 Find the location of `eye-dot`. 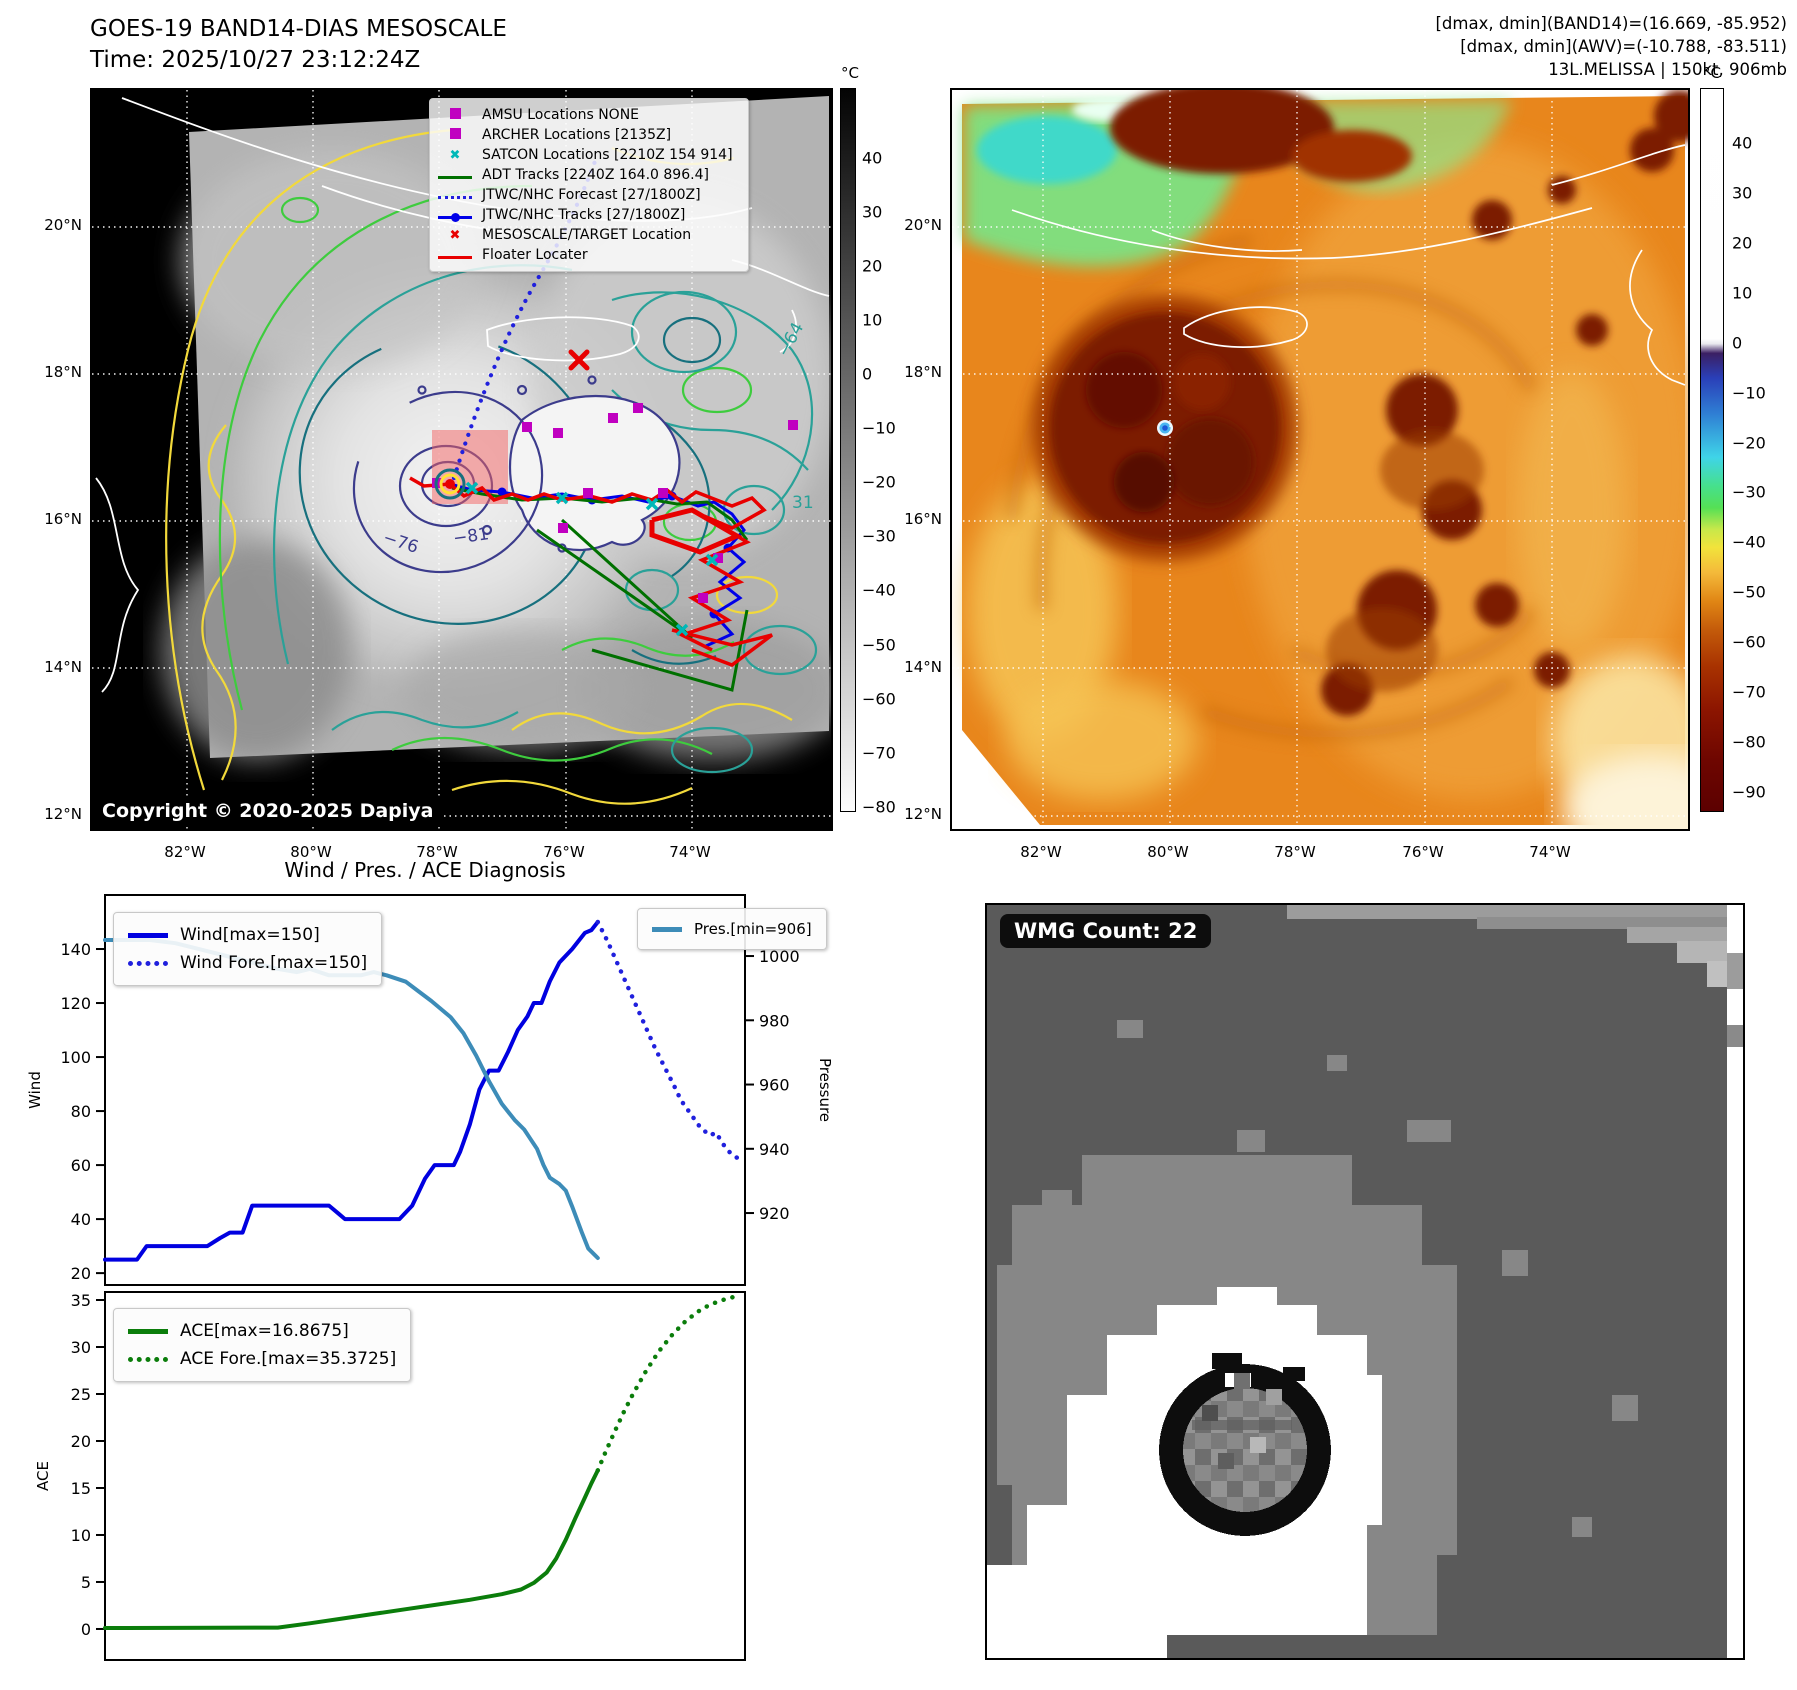

eye-dot is located at coordinates (1165, 428).